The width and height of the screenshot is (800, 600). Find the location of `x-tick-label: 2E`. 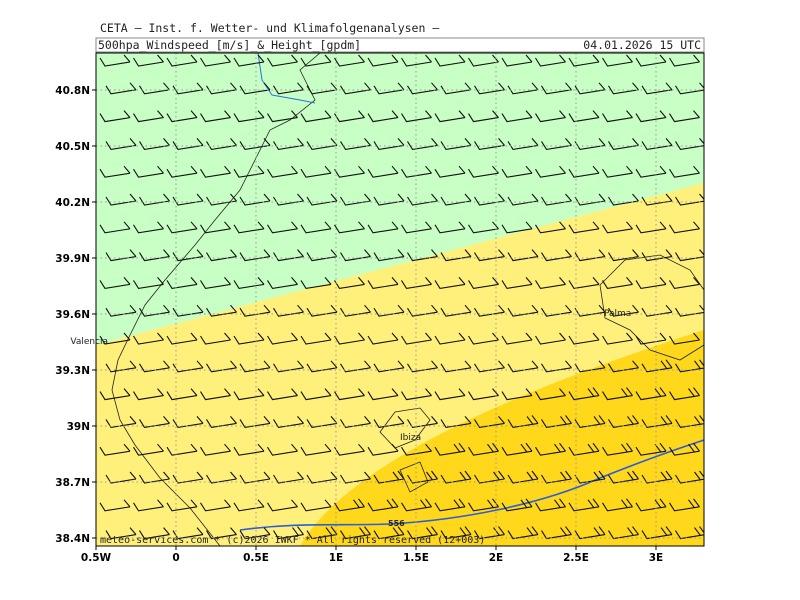

x-tick-label: 2E is located at coordinates (496, 558).